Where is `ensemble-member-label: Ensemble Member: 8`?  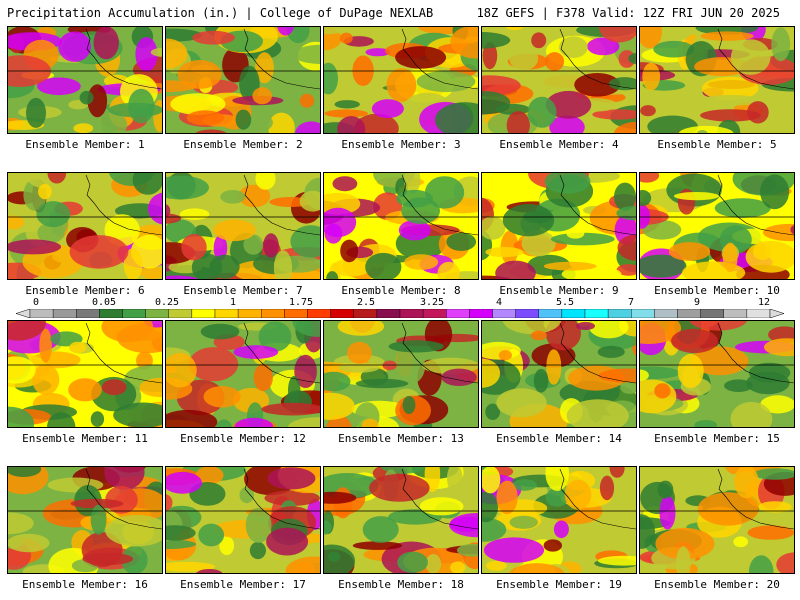
ensemble-member-label: Ensemble Member: 8 is located at coordinates (401, 290).